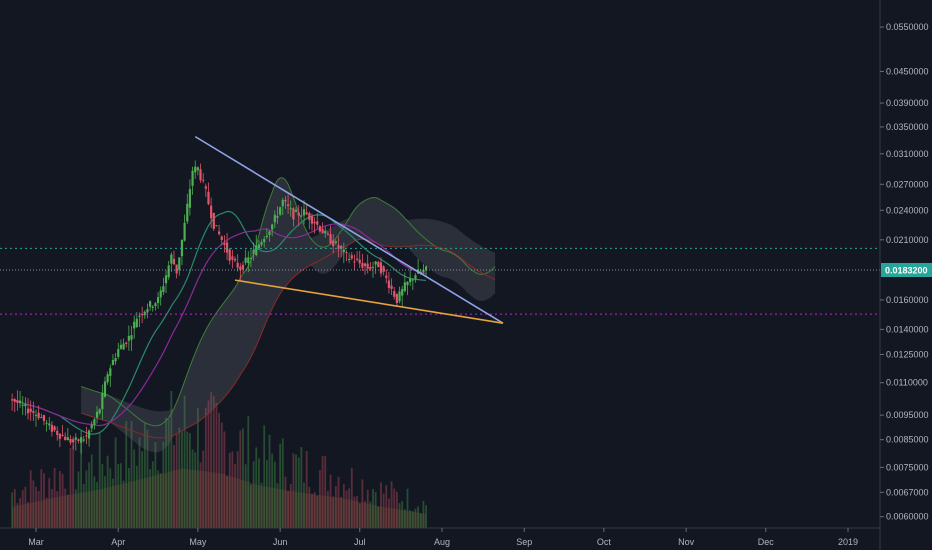 This screenshot has width=932, height=550. I want to click on time-tick-label: Nov, so click(686, 542).